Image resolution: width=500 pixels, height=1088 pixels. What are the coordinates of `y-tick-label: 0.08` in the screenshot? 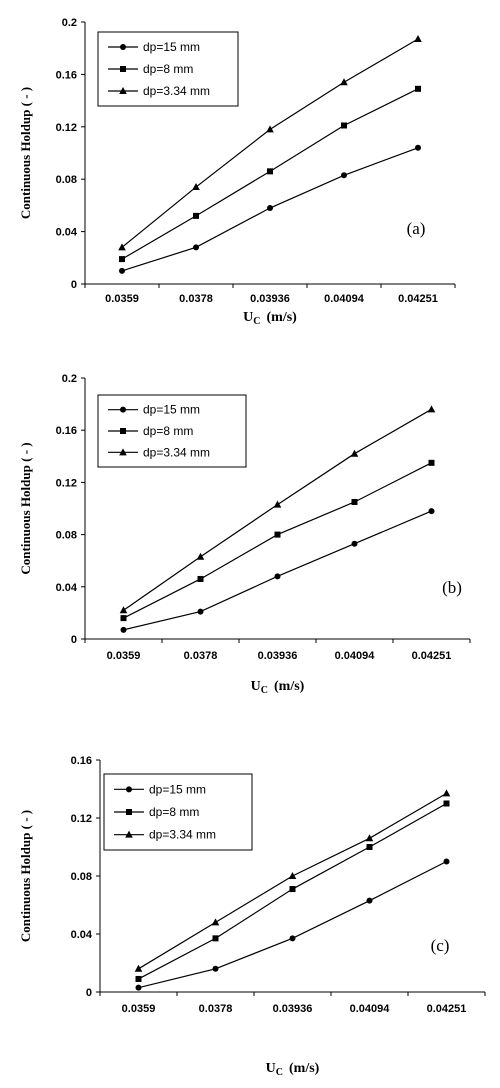 It's located at (66, 180).